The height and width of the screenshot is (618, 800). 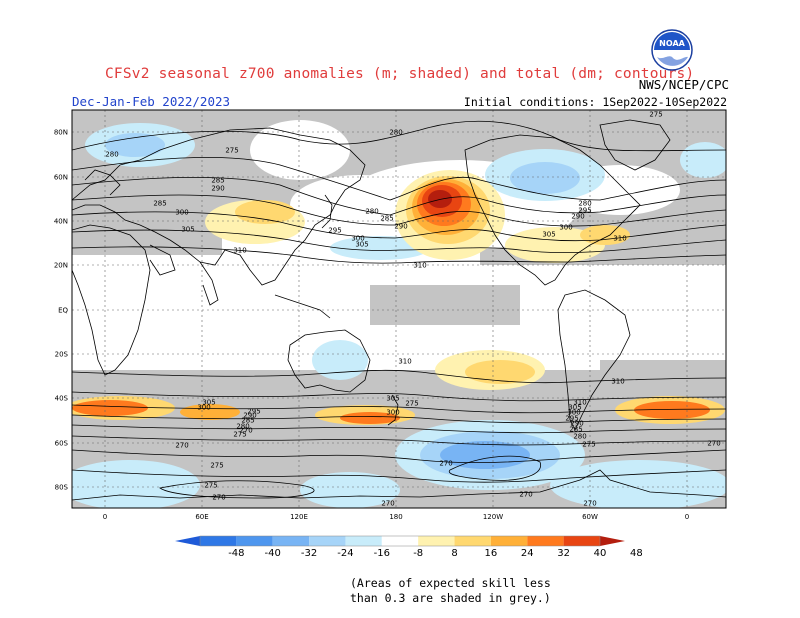 What do you see at coordinates (61, 222) in the screenshot?
I see `lat-label: 40N` at bounding box center [61, 222].